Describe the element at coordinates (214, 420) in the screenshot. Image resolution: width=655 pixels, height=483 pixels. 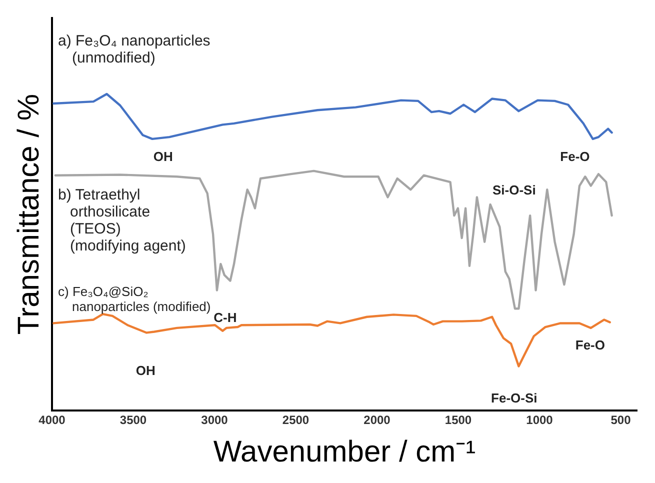
I see `x-tick-label: 3000` at that location.